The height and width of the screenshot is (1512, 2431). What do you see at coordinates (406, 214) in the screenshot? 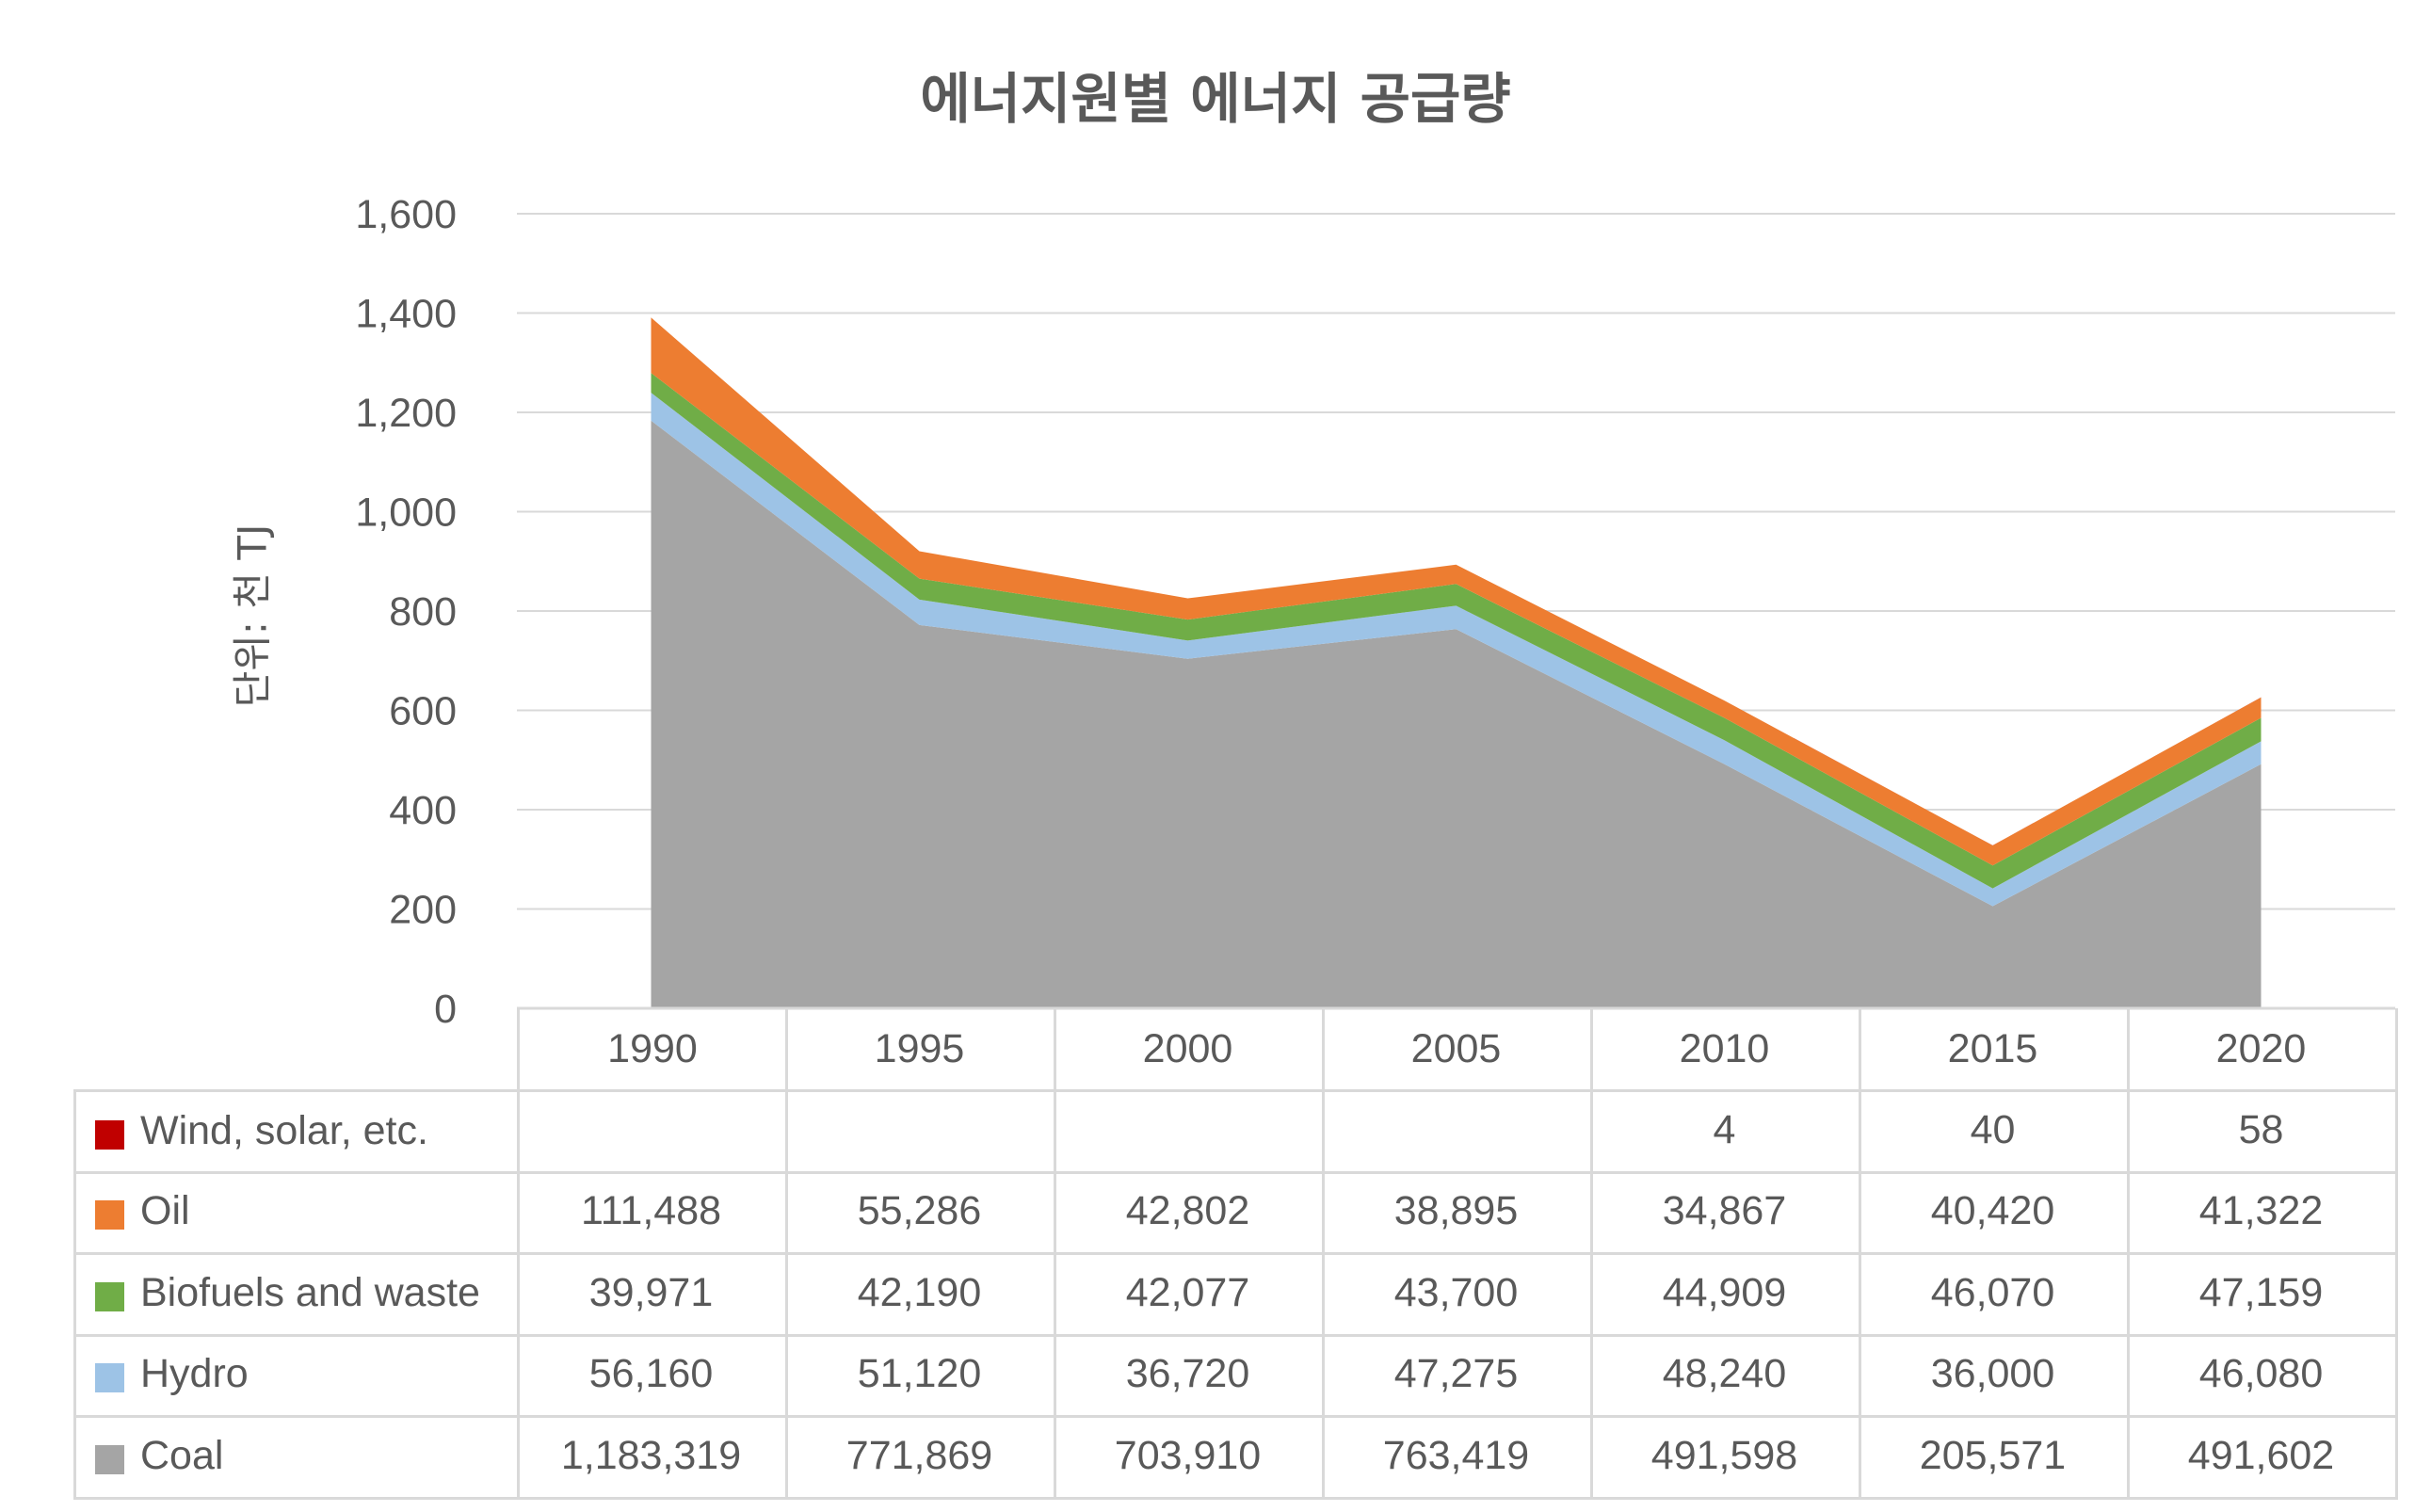
I see `y-tick-label: 1,600` at bounding box center [406, 214].